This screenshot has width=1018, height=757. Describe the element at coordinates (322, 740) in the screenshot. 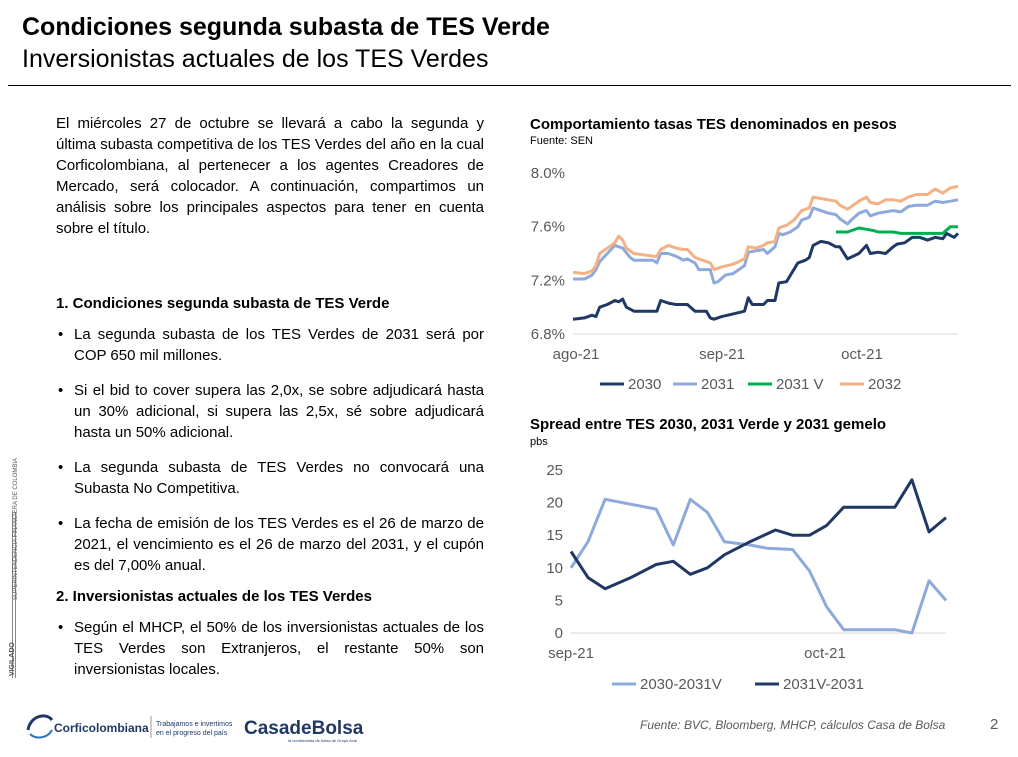

I see `casadebolsa-tagline: la comisionista de bolsa de Grupo Aval` at that location.